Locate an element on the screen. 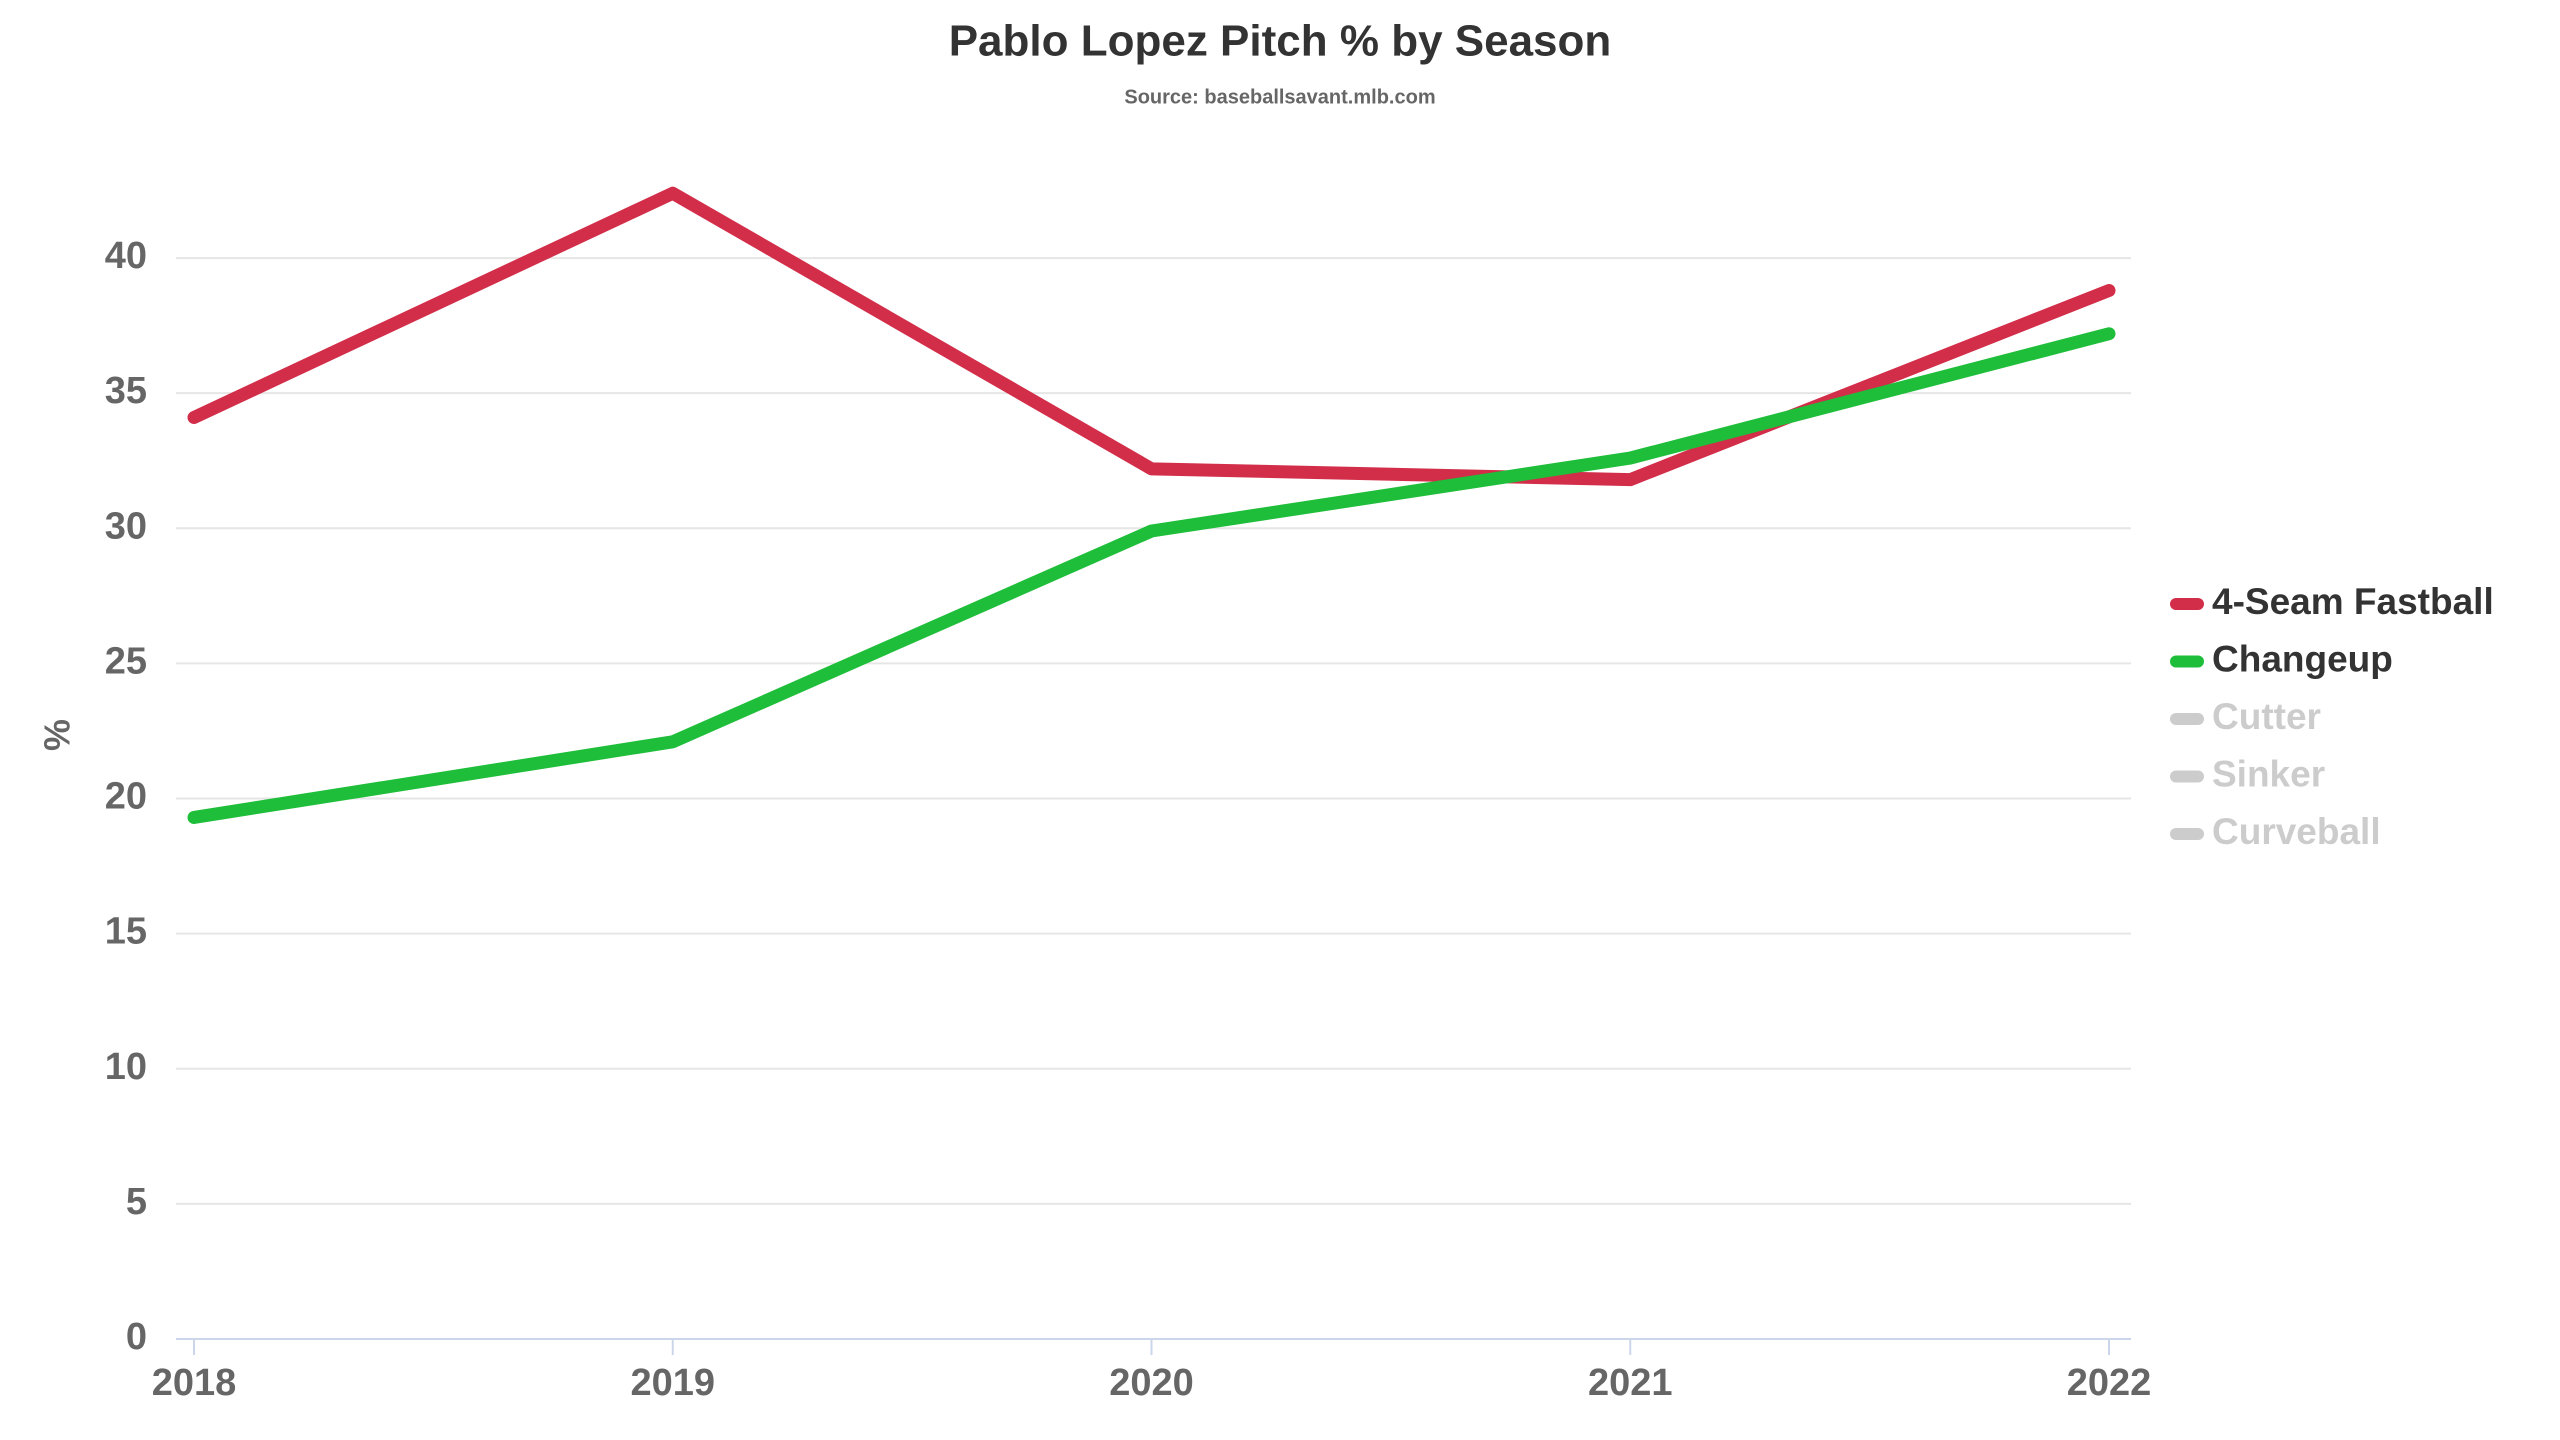 This screenshot has width=2560, height=1440. legend-label: Sinker is located at coordinates (2268, 773).